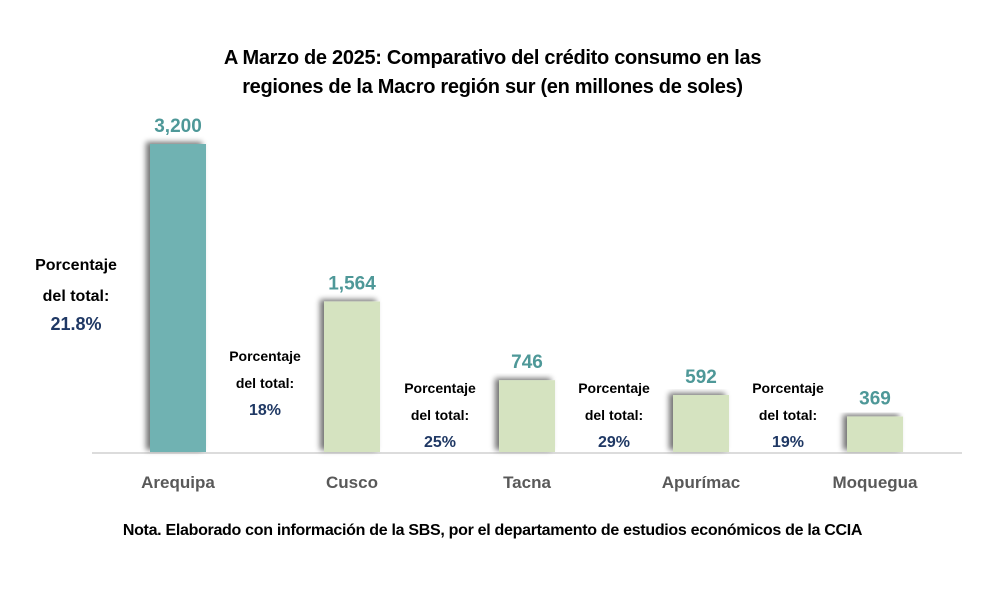  I want to click on percent-value: 19%, so click(788, 442).